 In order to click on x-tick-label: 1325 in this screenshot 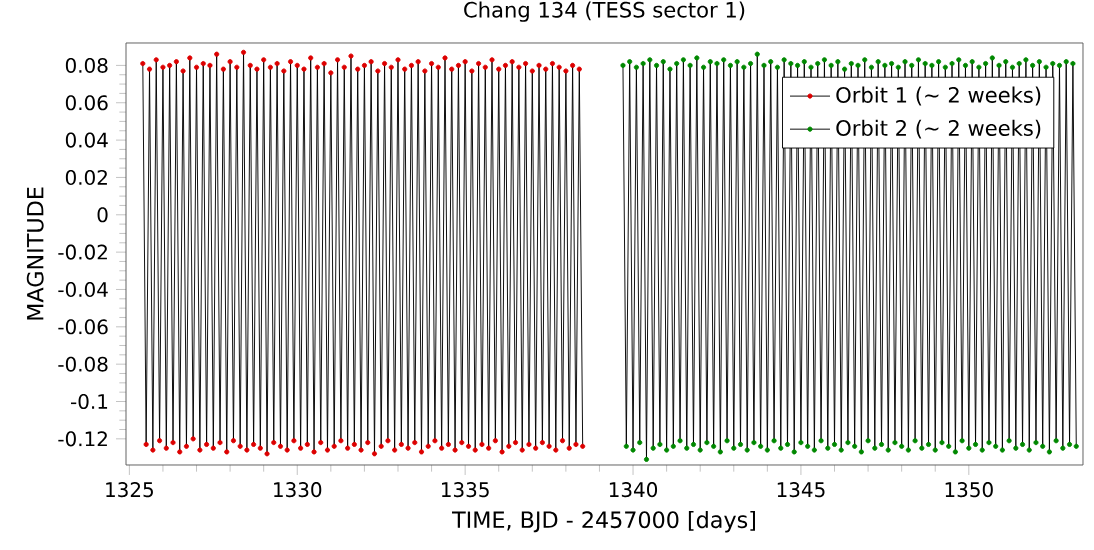, I will do `click(129, 490)`.